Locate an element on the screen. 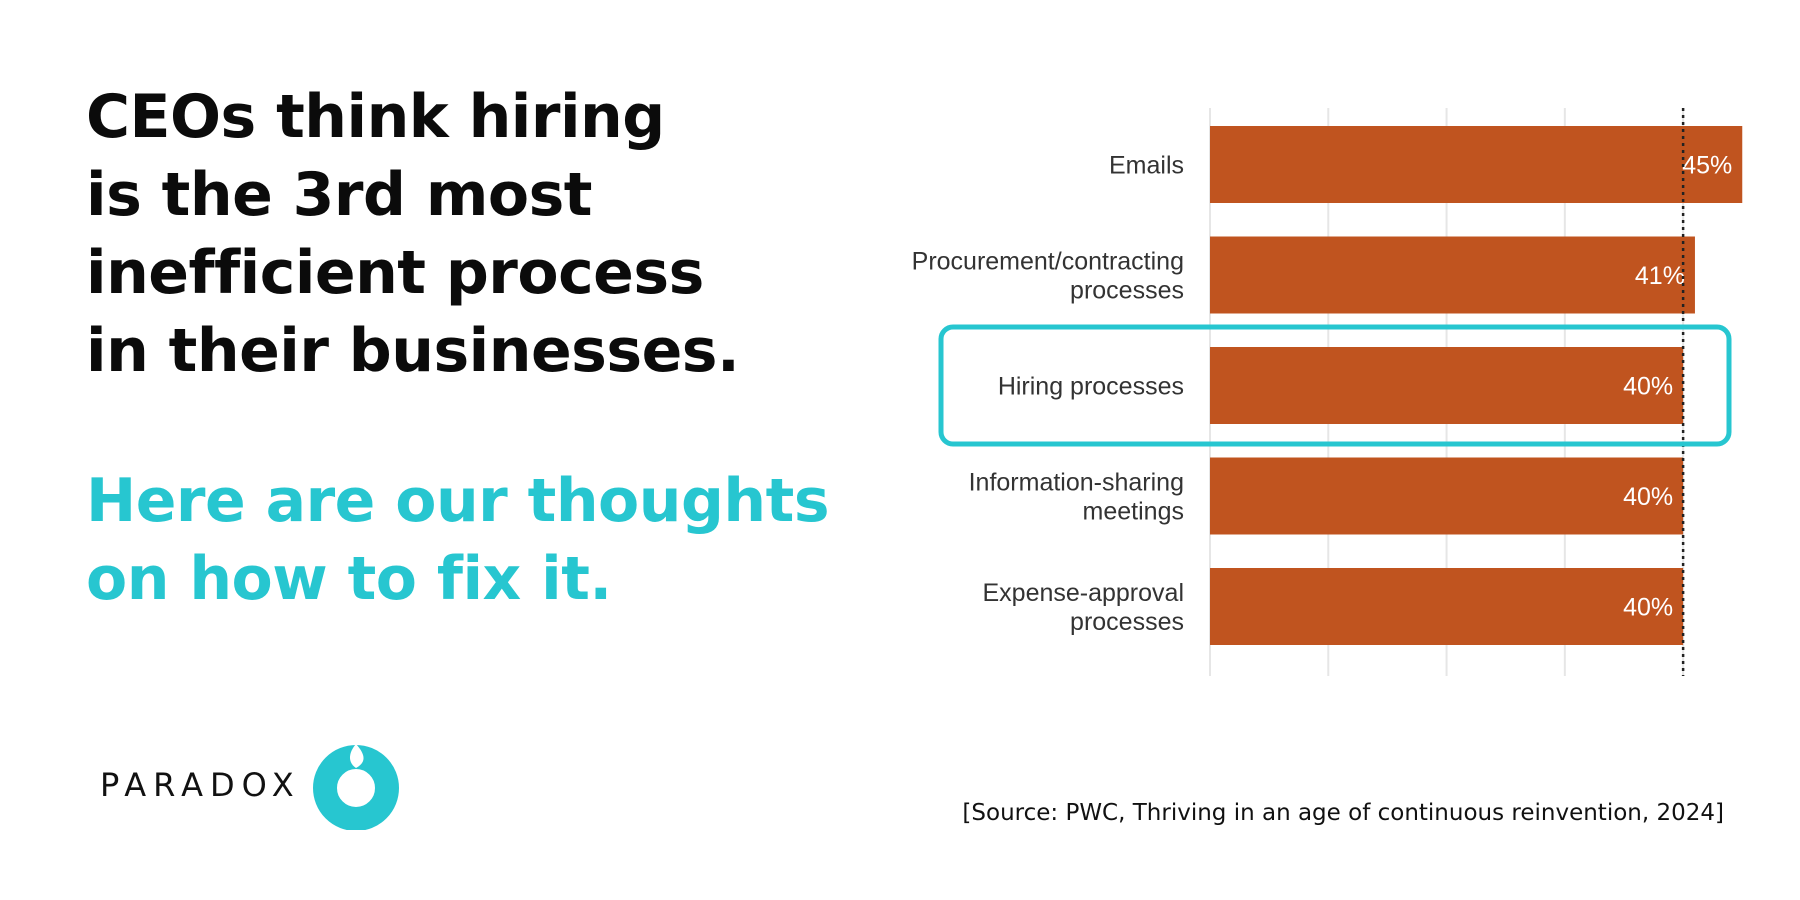 The width and height of the screenshot is (1800, 900). subhead-line-1: Here are our thoughts is located at coordinates (458, 501).